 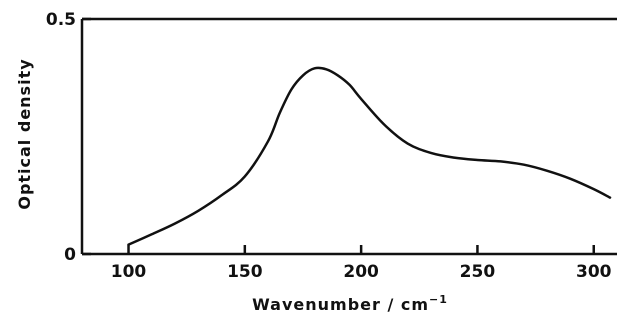 I want to click on y-tick-label: 0, so click(x=70, y=255).